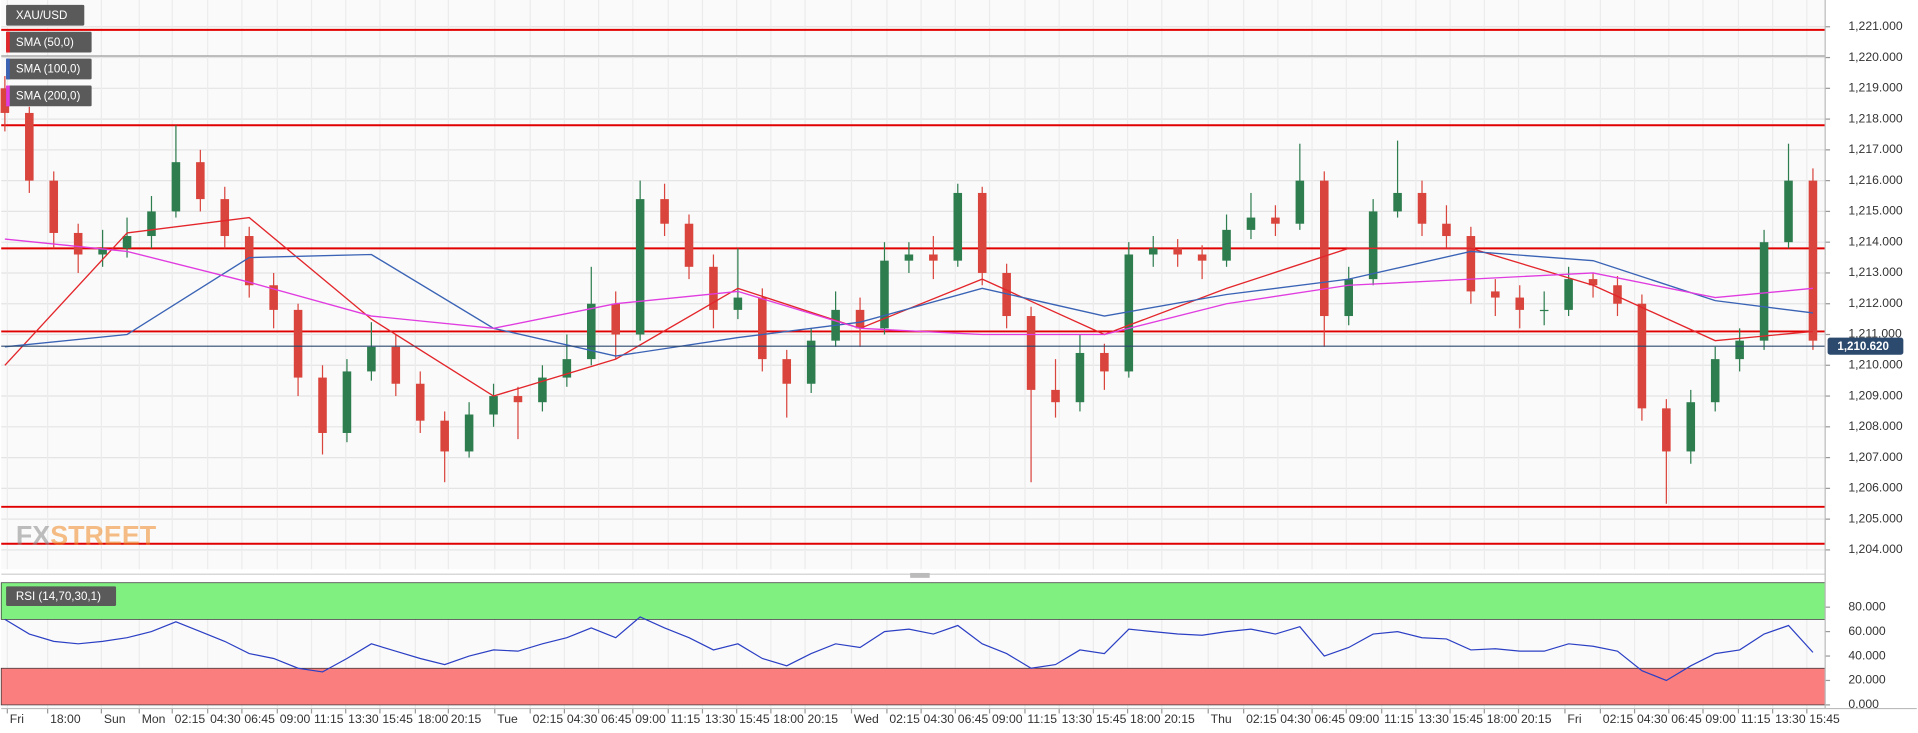 The image size is (1918, 733). I want to click on x-tick-label: Wed, so click(866, 719).